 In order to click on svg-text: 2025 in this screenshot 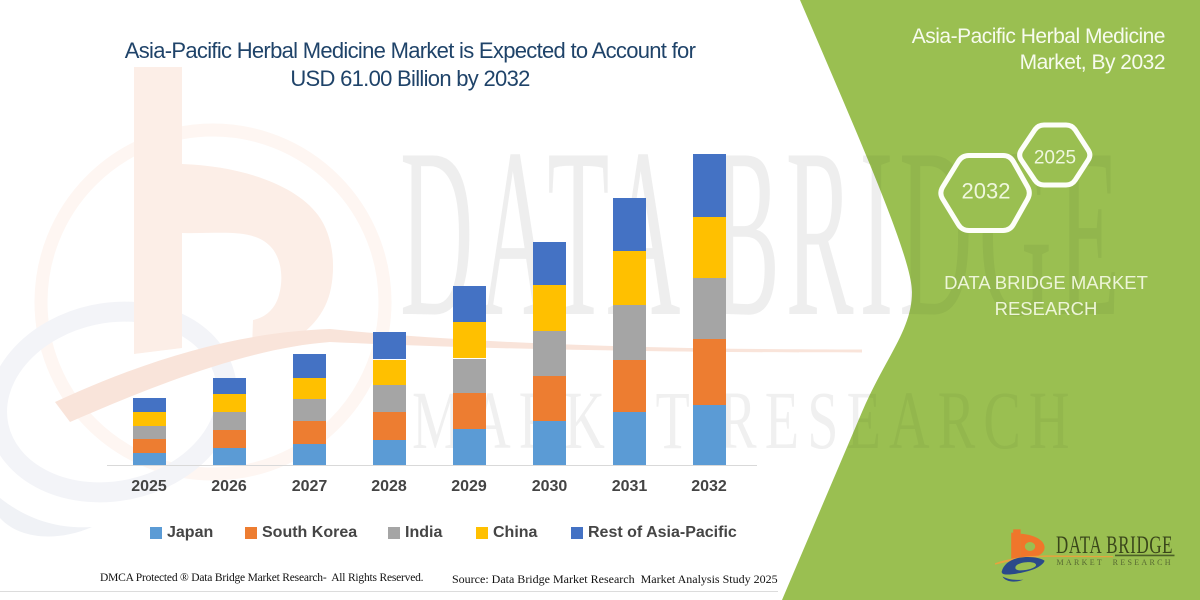, I will do `click(1055, 158)`.